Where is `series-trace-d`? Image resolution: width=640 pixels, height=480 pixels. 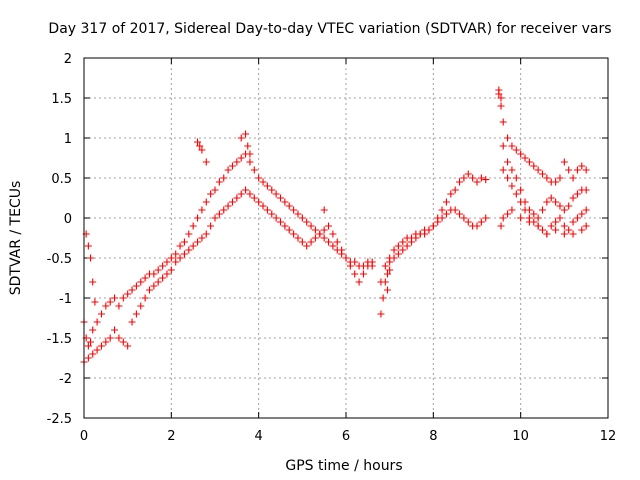
series-trace-d is located at coordinates (433, 246).